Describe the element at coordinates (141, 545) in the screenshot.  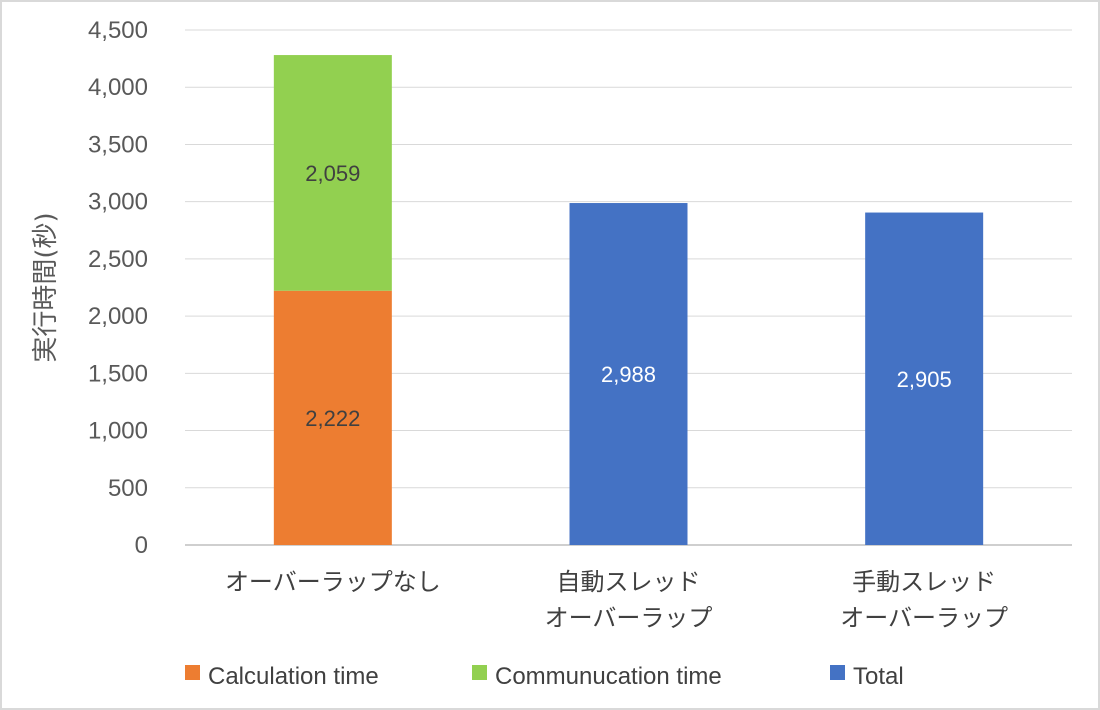
I see `y-tick-label: 0` at that location.